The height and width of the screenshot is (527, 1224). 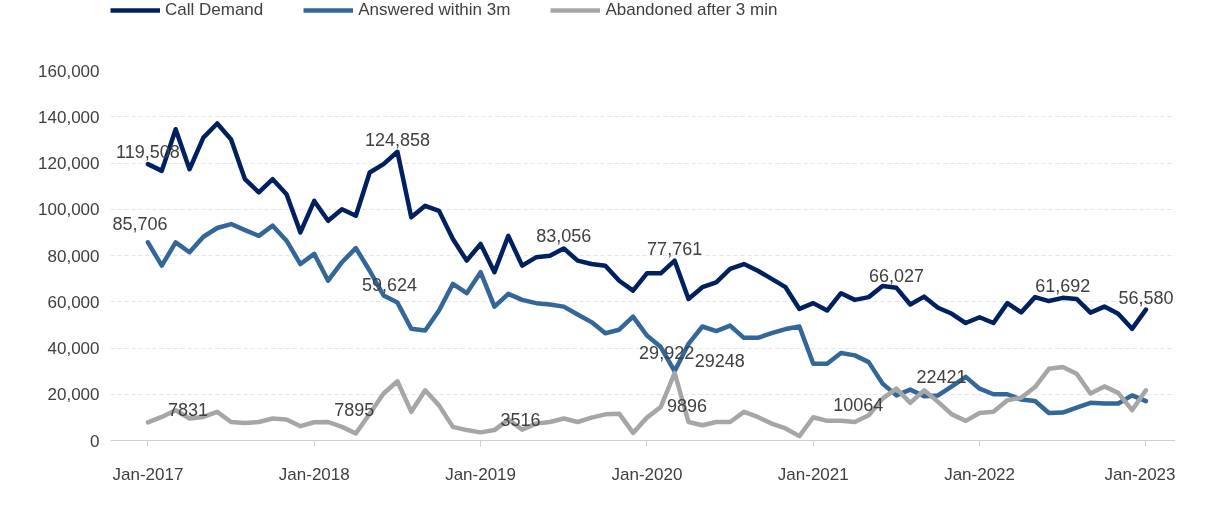 I want to click on data-label: 124,858, so click(x=397, y=139).